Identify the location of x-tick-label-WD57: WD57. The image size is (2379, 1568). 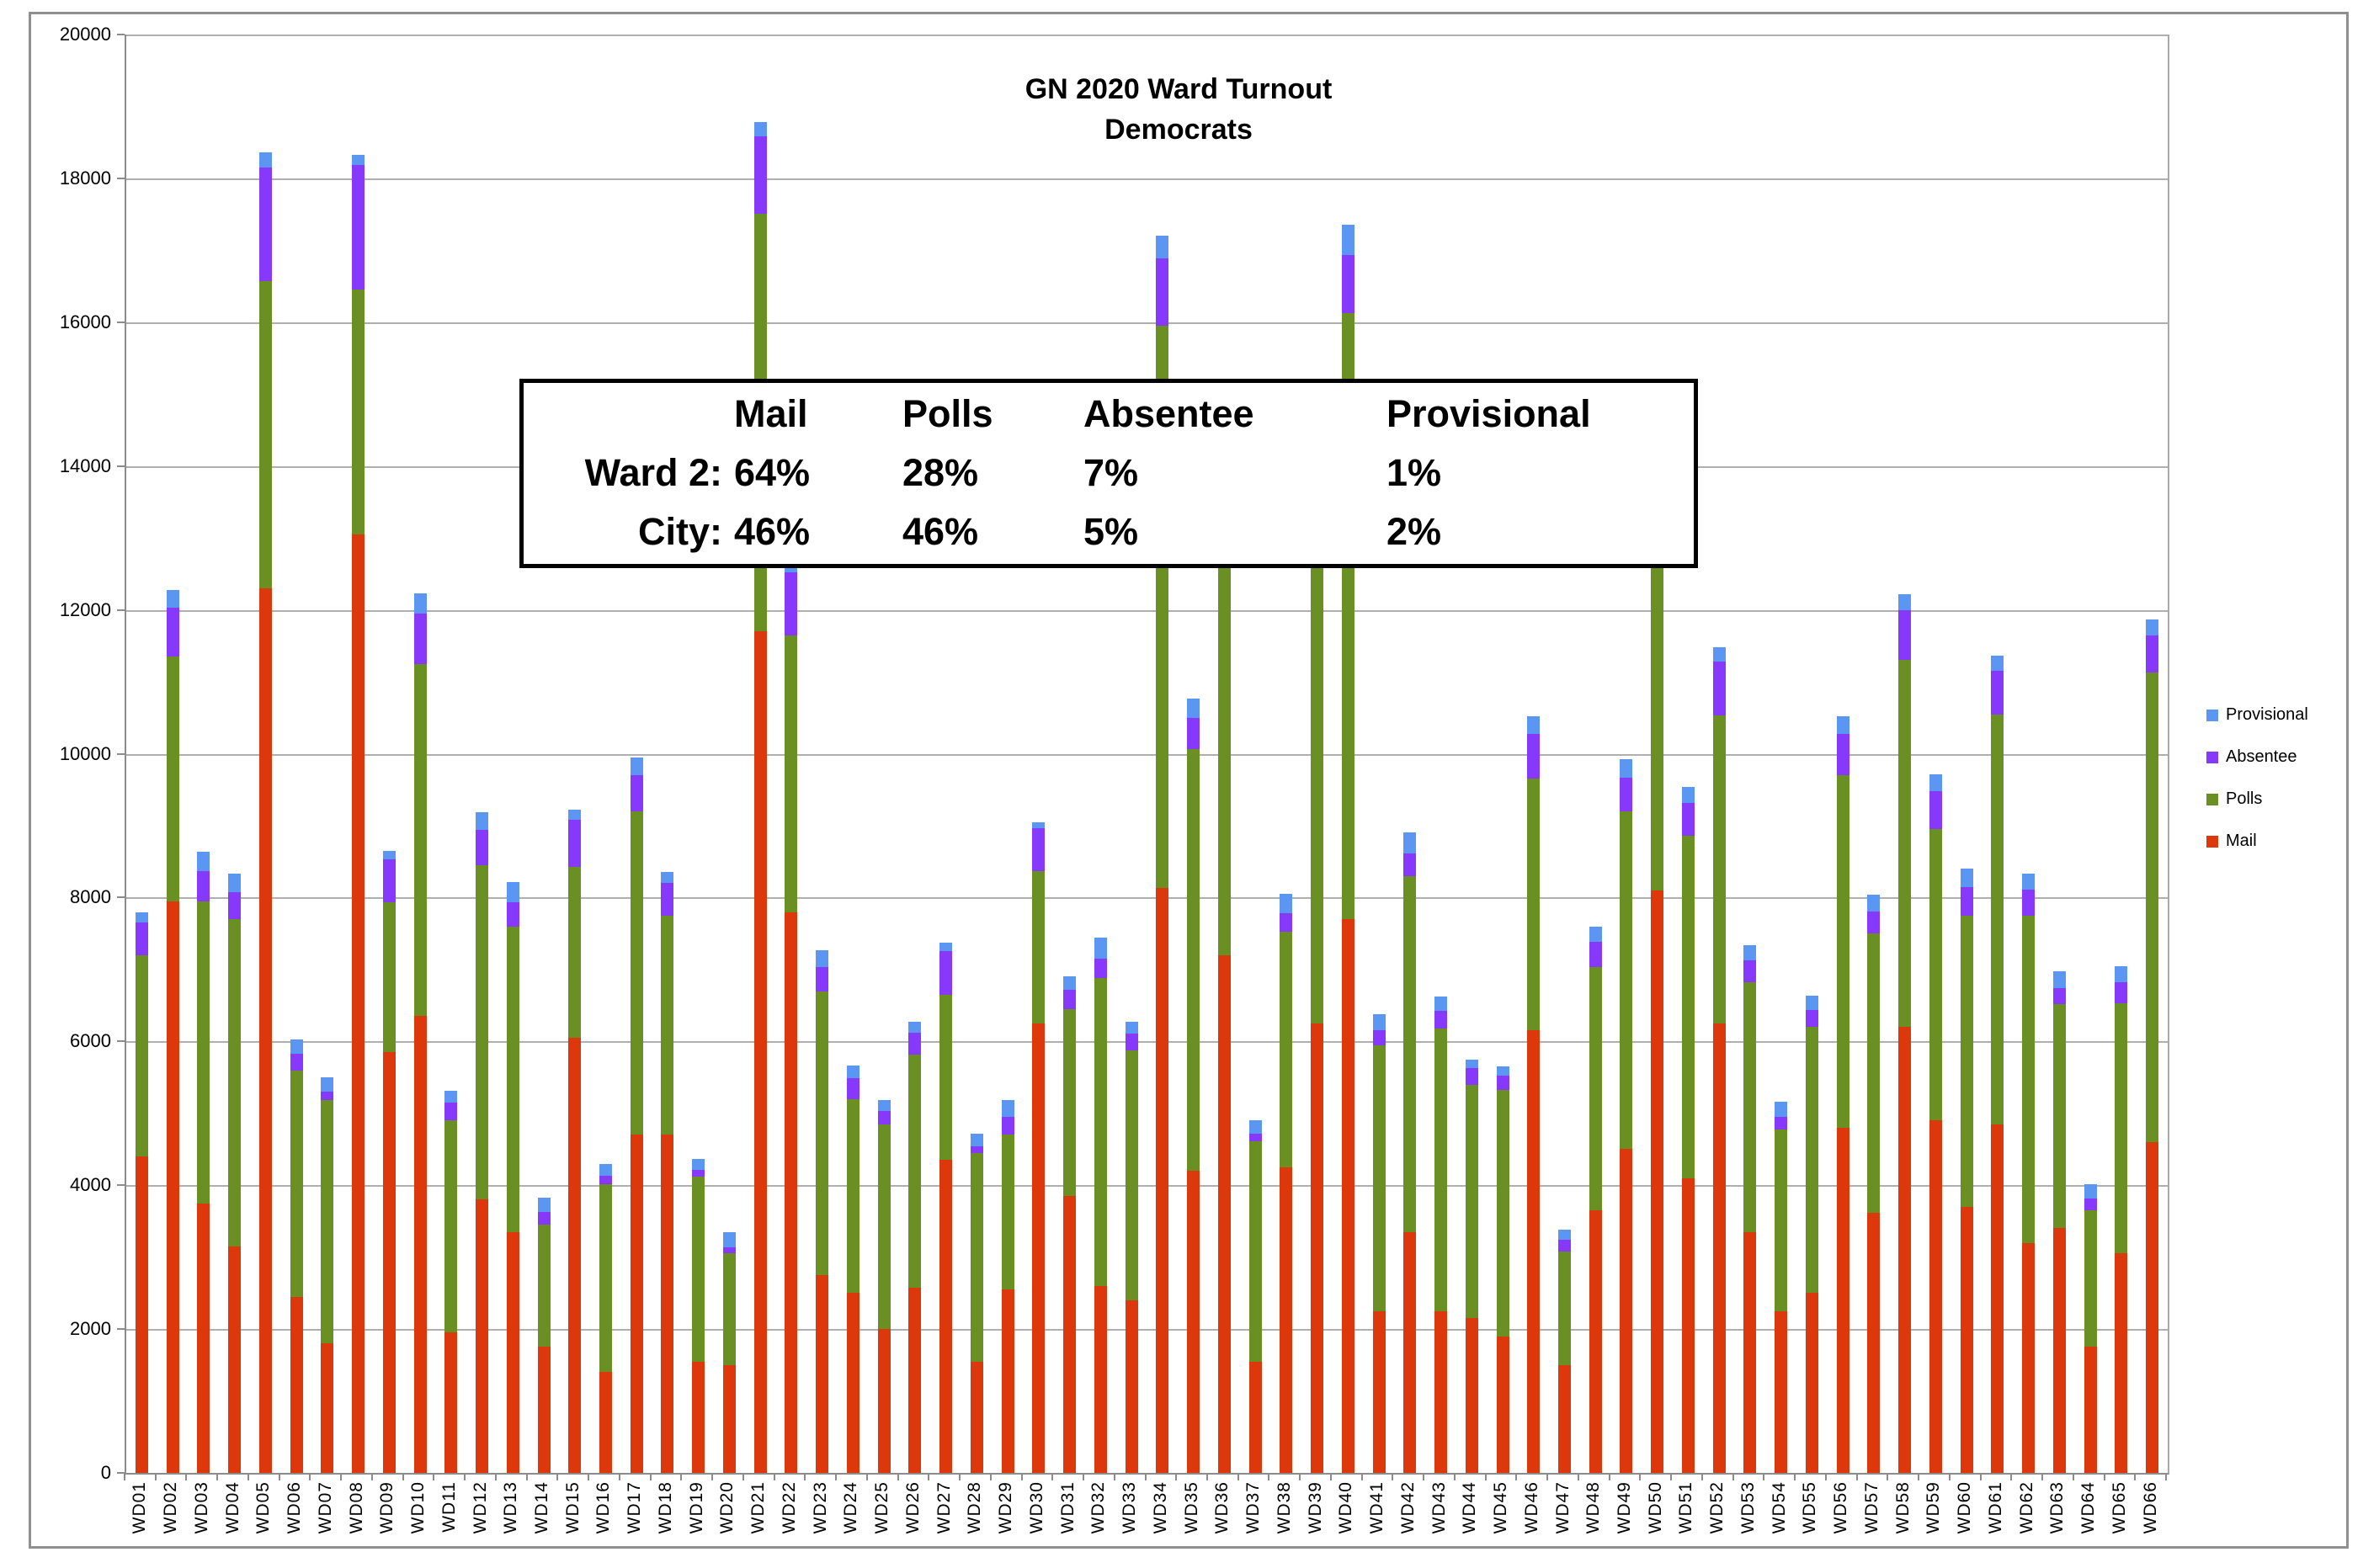
(1873, 1507).